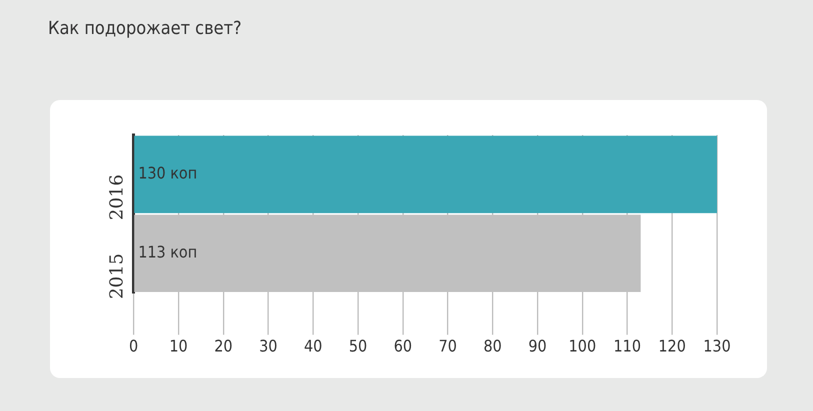 This screenshot has width=813, height=411. What do you see at coordinates (268, 346) in the screenshot?
I see `x-tick-label: 30` at bounding box center [268, 346].